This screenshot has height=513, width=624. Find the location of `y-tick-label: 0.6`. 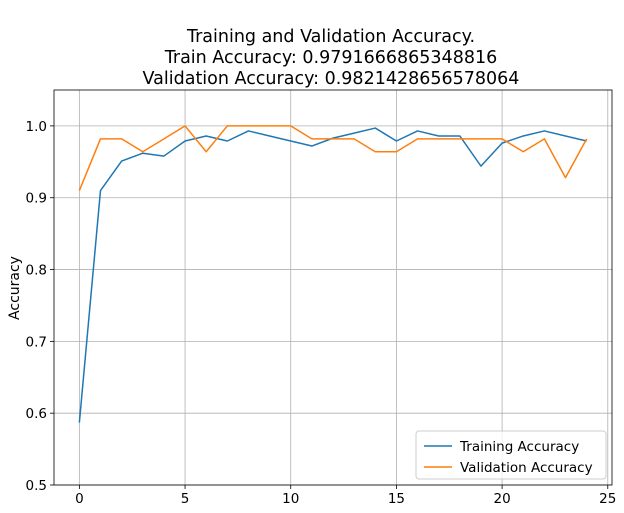

y-tick-label: 0.6 is located at coordinates (36, 414).